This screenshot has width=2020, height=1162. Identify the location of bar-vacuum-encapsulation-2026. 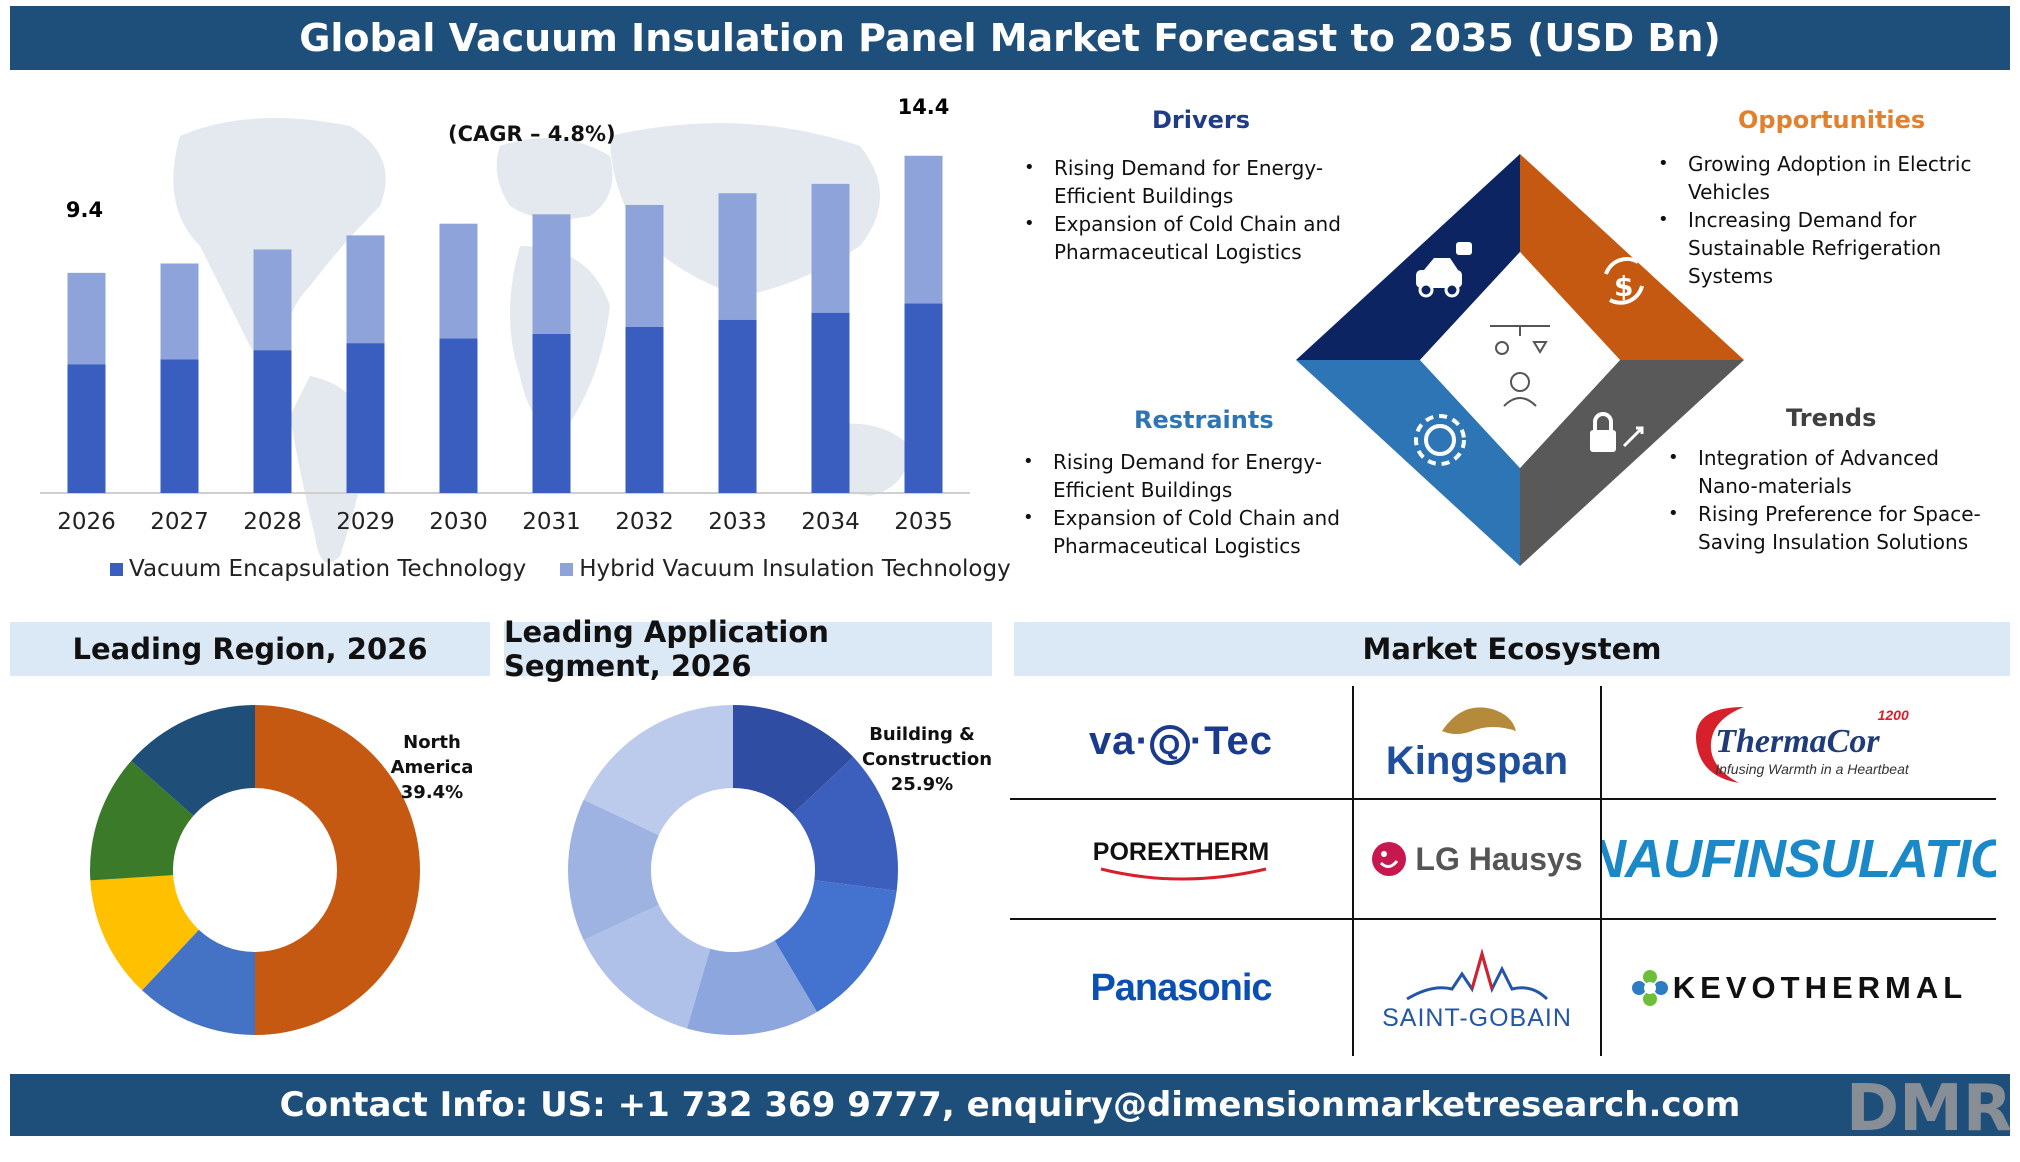
(86, 428).